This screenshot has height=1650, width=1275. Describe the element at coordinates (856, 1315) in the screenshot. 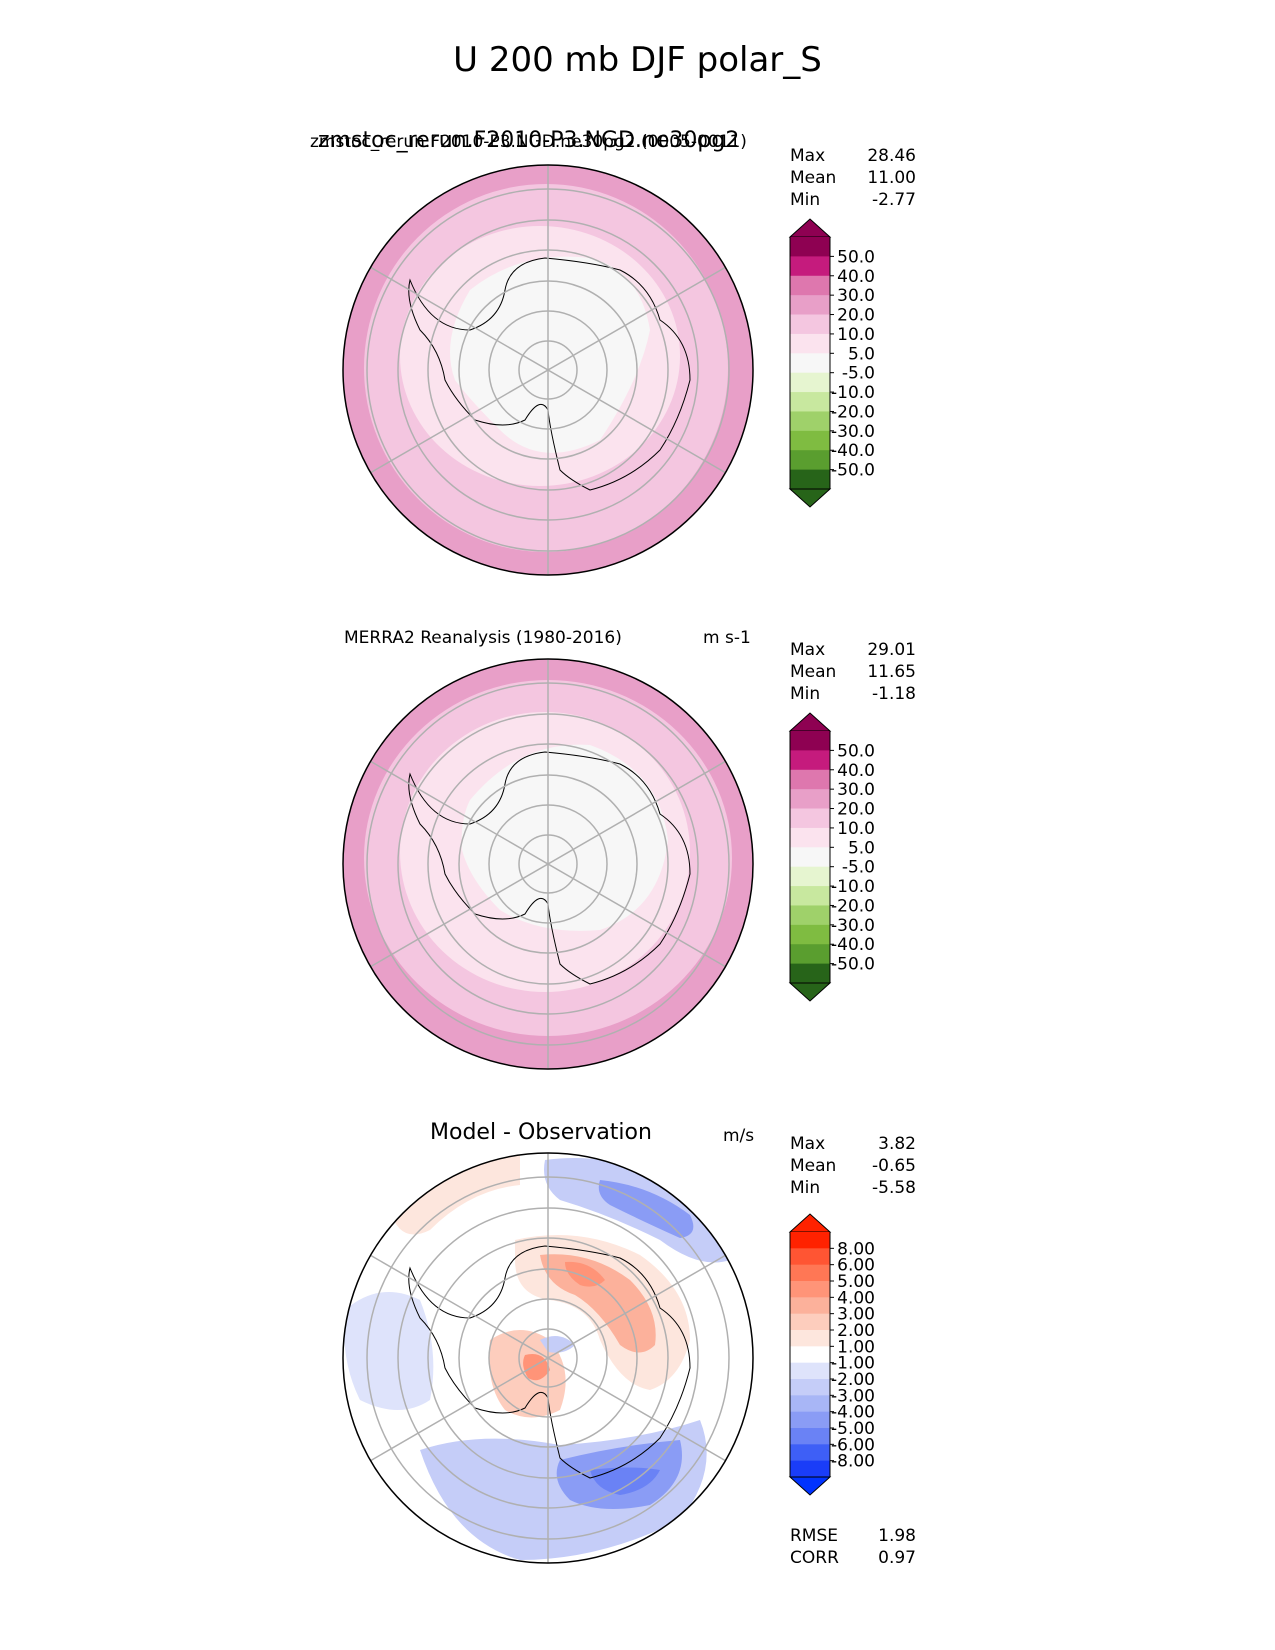

I see `colorbar-tick-label: 3.00` at that location.